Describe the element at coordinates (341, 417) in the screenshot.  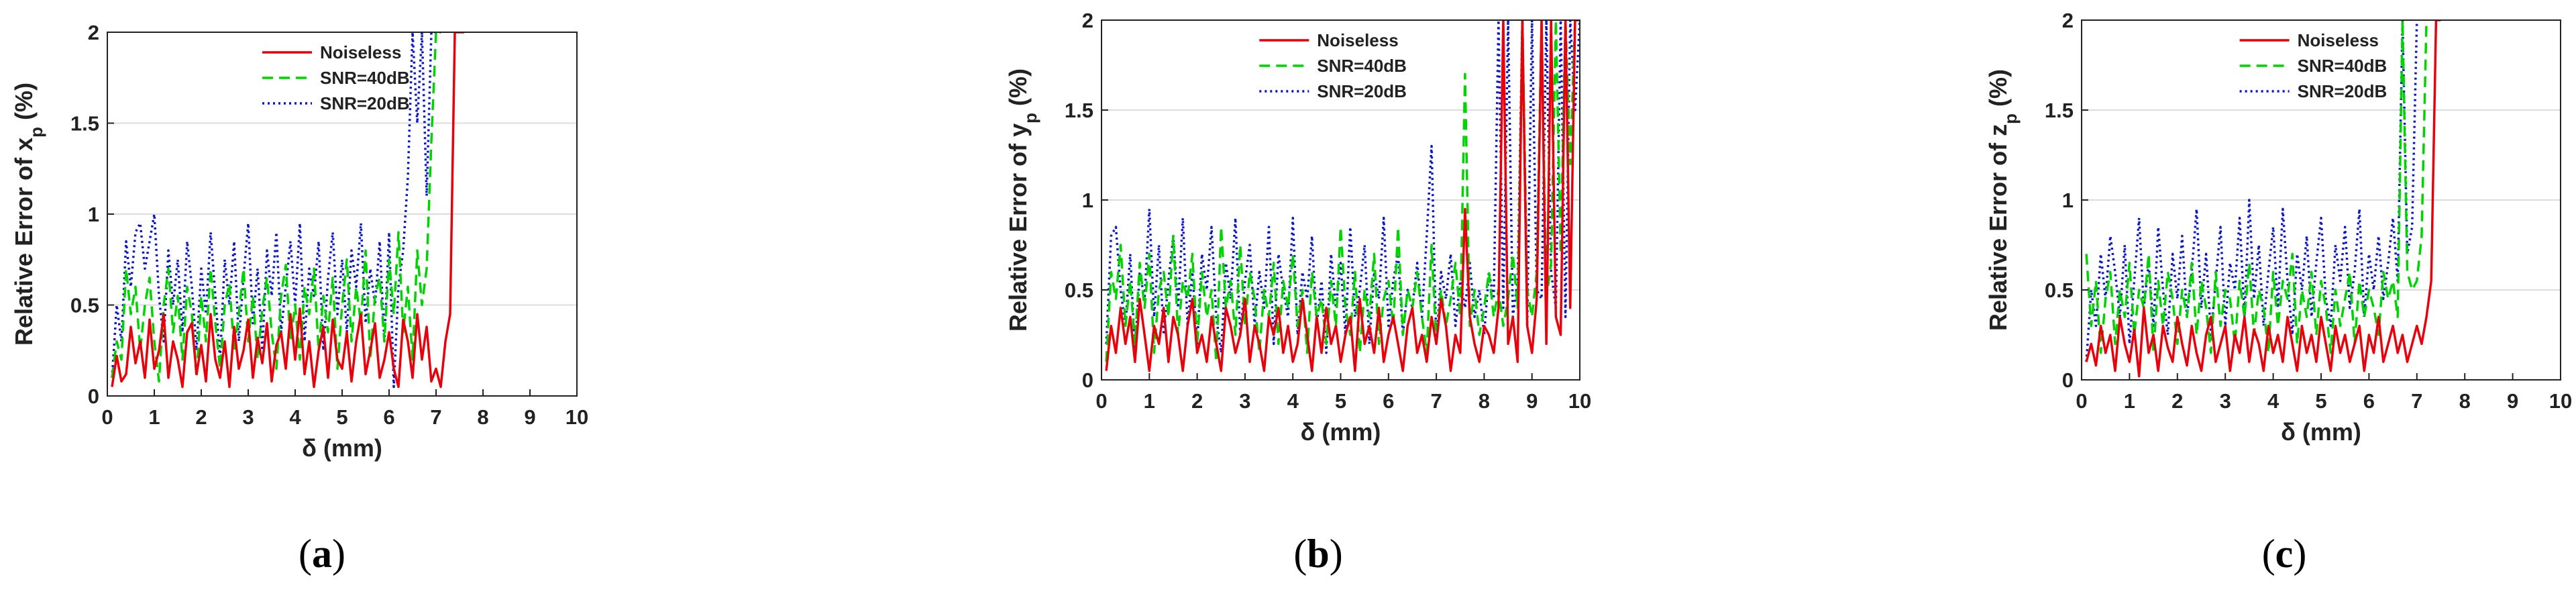
I see `chart-a-xtick-label-5: 5` at that location.